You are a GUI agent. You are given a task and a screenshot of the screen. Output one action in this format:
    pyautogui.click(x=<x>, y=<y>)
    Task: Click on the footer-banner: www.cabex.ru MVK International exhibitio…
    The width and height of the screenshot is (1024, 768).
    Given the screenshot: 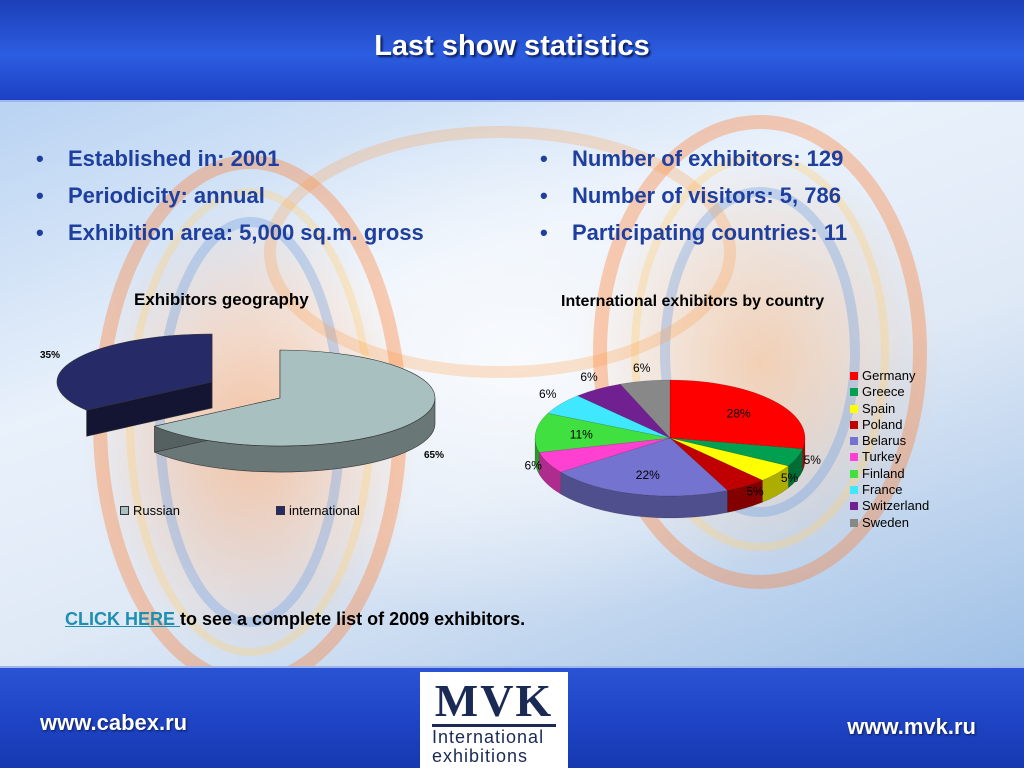 What is the action you would take?
    pyautogui.click(x=512, y=717)
    